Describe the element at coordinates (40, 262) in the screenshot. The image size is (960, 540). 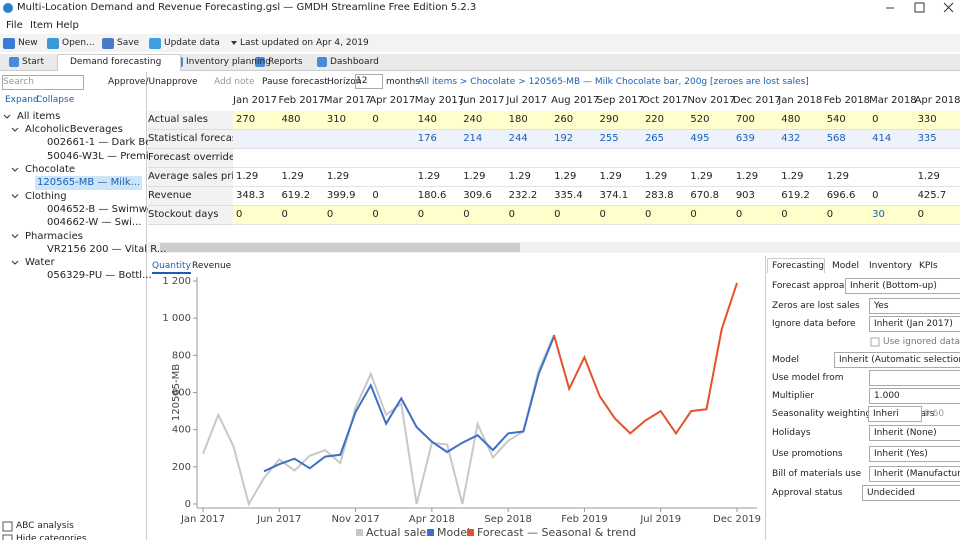
I see `tree-group: Water` at that location.